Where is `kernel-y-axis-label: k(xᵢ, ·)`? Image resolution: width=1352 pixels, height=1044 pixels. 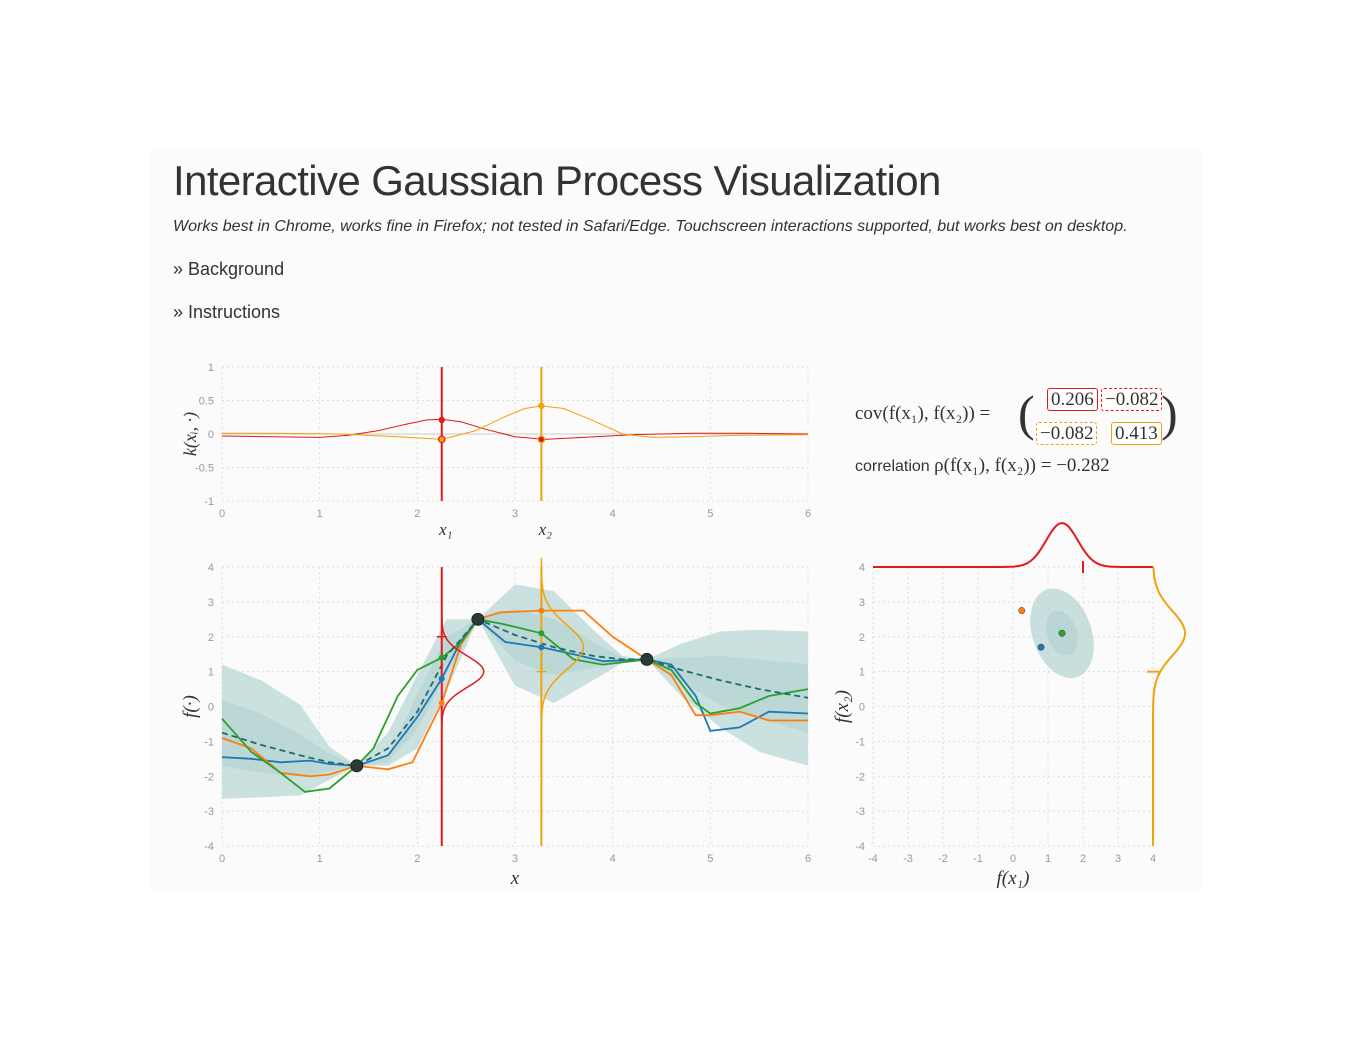
kernel-y-axis-label: k(xᵢ, ·) is located at coordinates (190, 434).